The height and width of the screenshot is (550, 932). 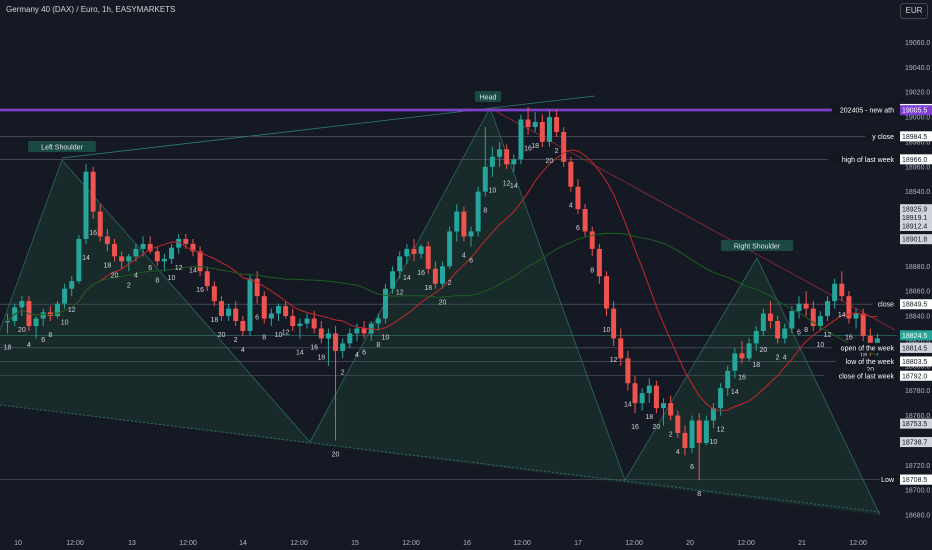 I want to click on price-tag-value: 18708.5, so click(x=914, y=480).